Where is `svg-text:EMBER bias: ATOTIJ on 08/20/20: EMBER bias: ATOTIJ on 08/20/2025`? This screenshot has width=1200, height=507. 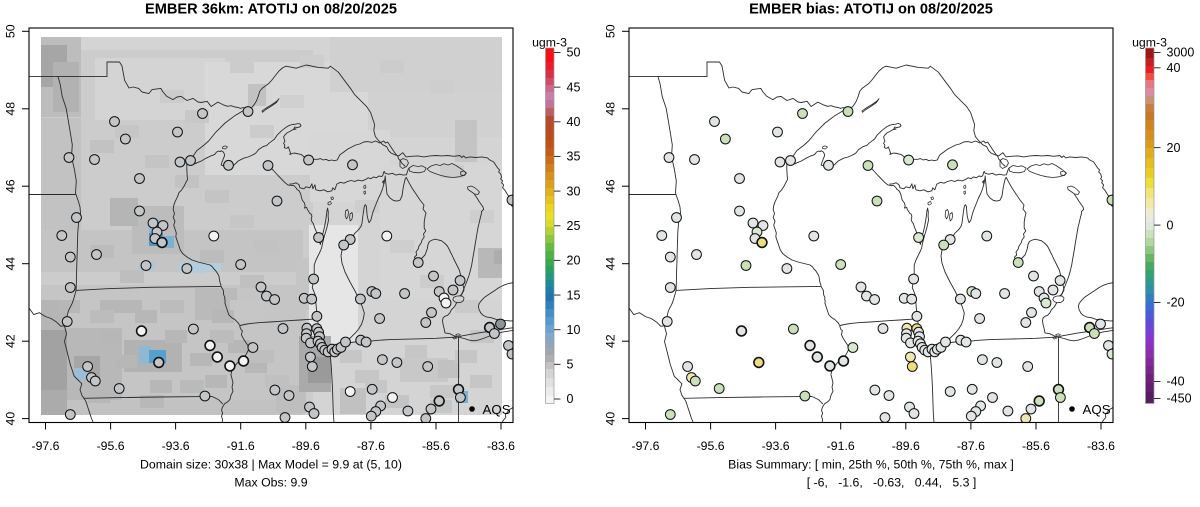
svg-text:EMBER bias: ATOTIJ on 08/20/20: EMBER bias: ATOTIJ on 08/20/2025 is located at coordinates (871, 10).